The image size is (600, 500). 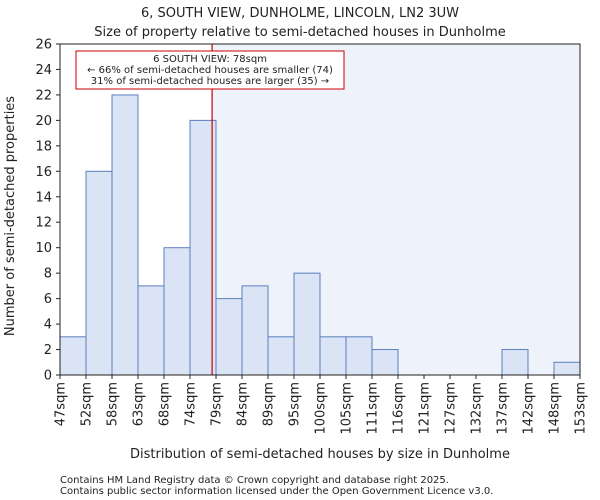 I want to click on y-tick-label: 22, so click(x=43, y=95).